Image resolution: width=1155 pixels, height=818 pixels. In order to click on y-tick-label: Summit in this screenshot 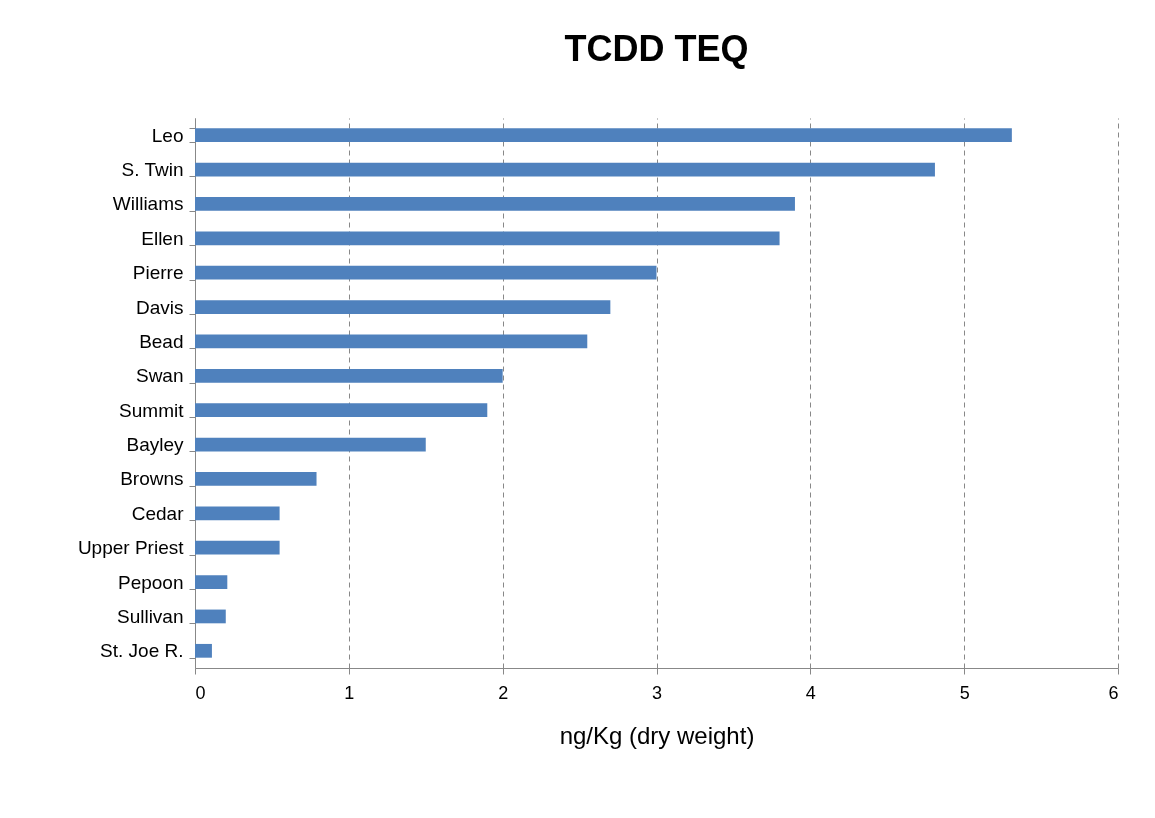, I will do `click(152, 410)`.